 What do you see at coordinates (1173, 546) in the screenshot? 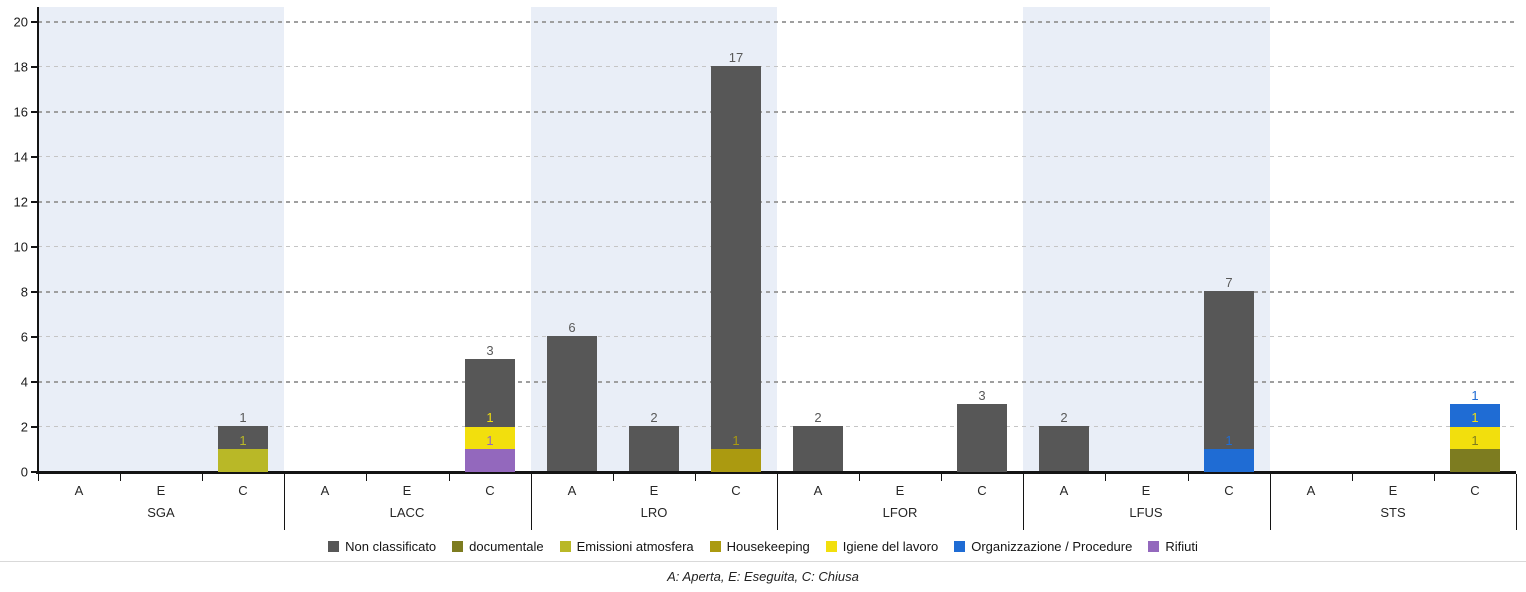
I see `legend-item: Rifiuti` at bounding box center [1173, 546].